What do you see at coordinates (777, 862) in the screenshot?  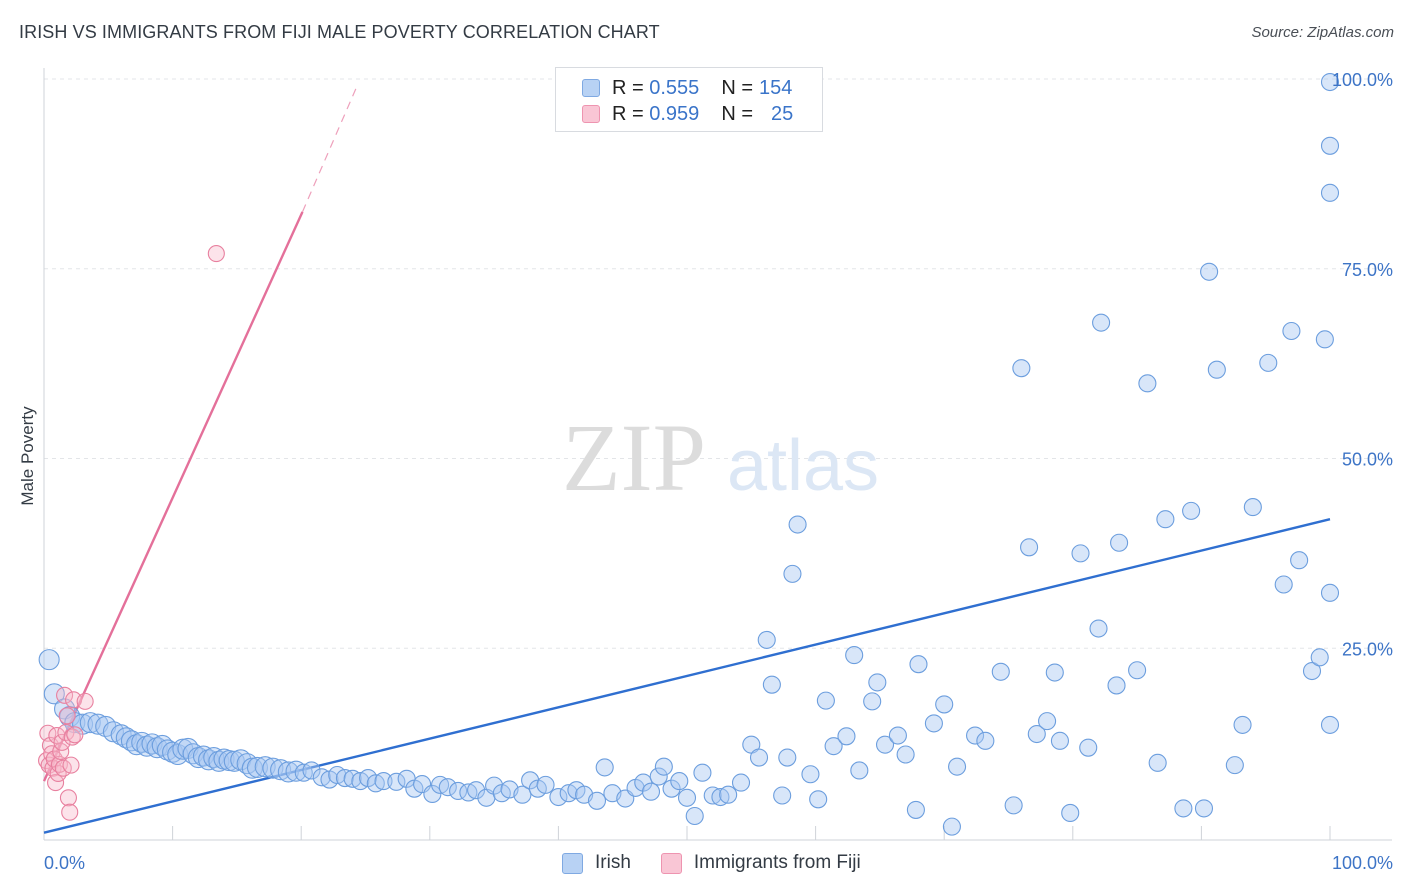 I see `series-label-fiji: Immigrants from Fiji` at bounding box center [777, 862].